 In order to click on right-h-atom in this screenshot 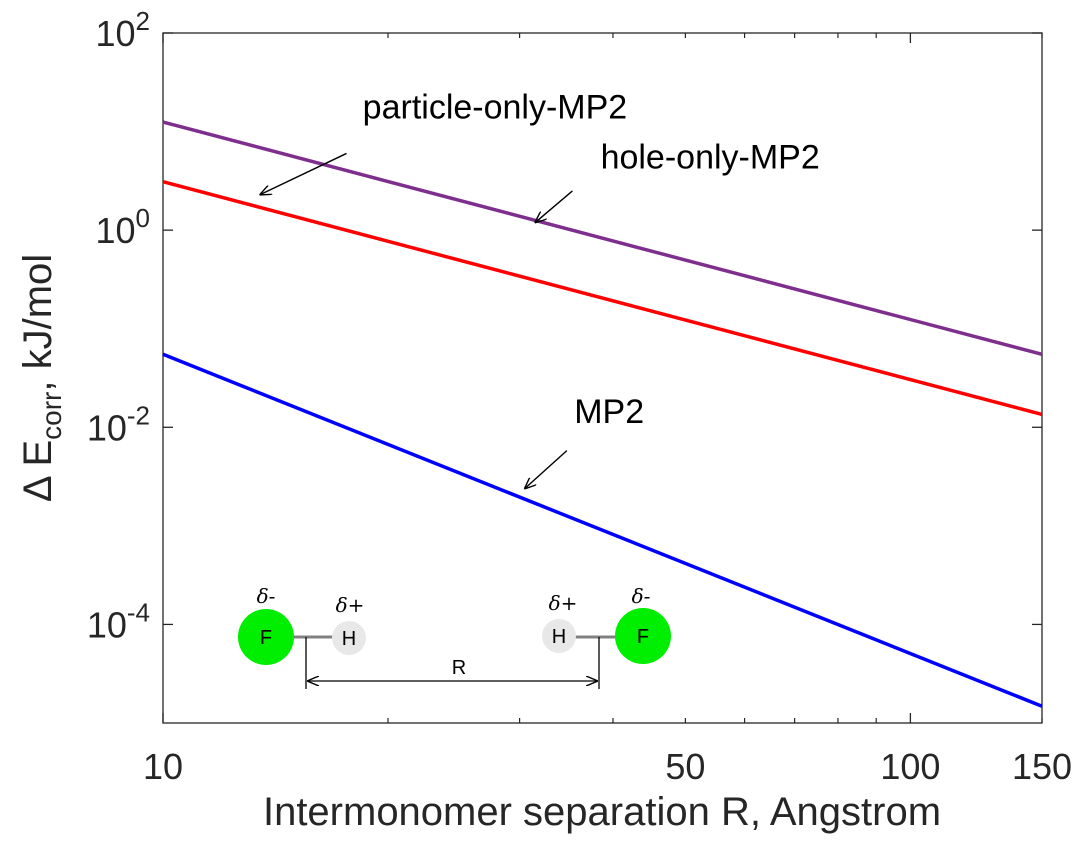, I will do `click(559, 636)`.